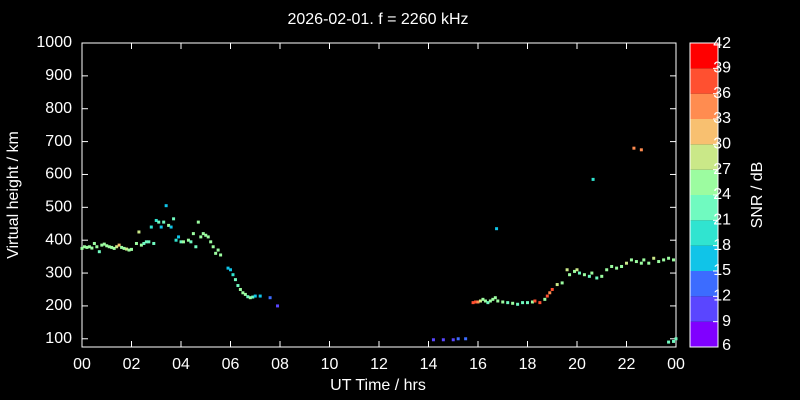 This screenshot has height=400, width=800. I want to click on colorbar-tick-label: 12, so click(722, 296).